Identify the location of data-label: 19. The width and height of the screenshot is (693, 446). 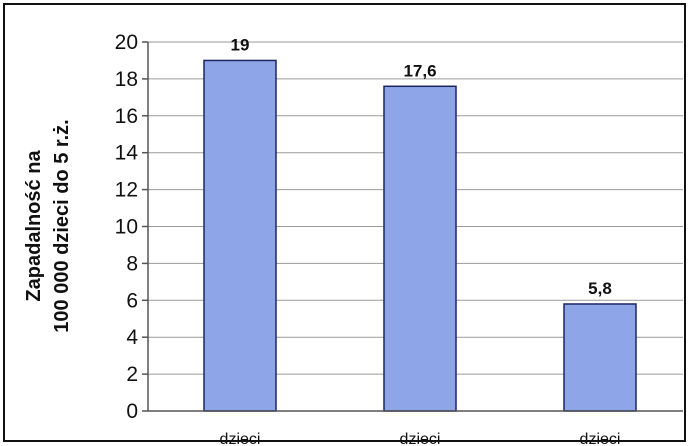
(240, 44).